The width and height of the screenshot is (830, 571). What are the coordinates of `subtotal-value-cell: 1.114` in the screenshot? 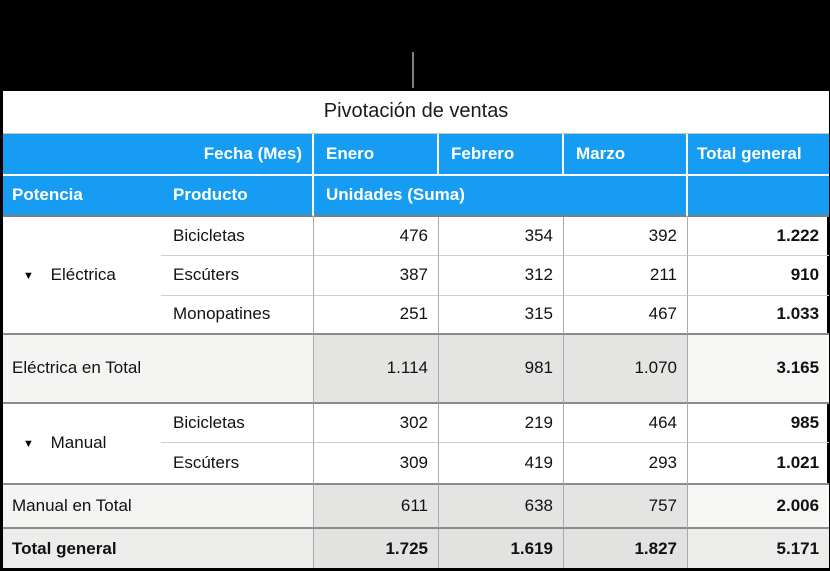 It's located at (376, 369).